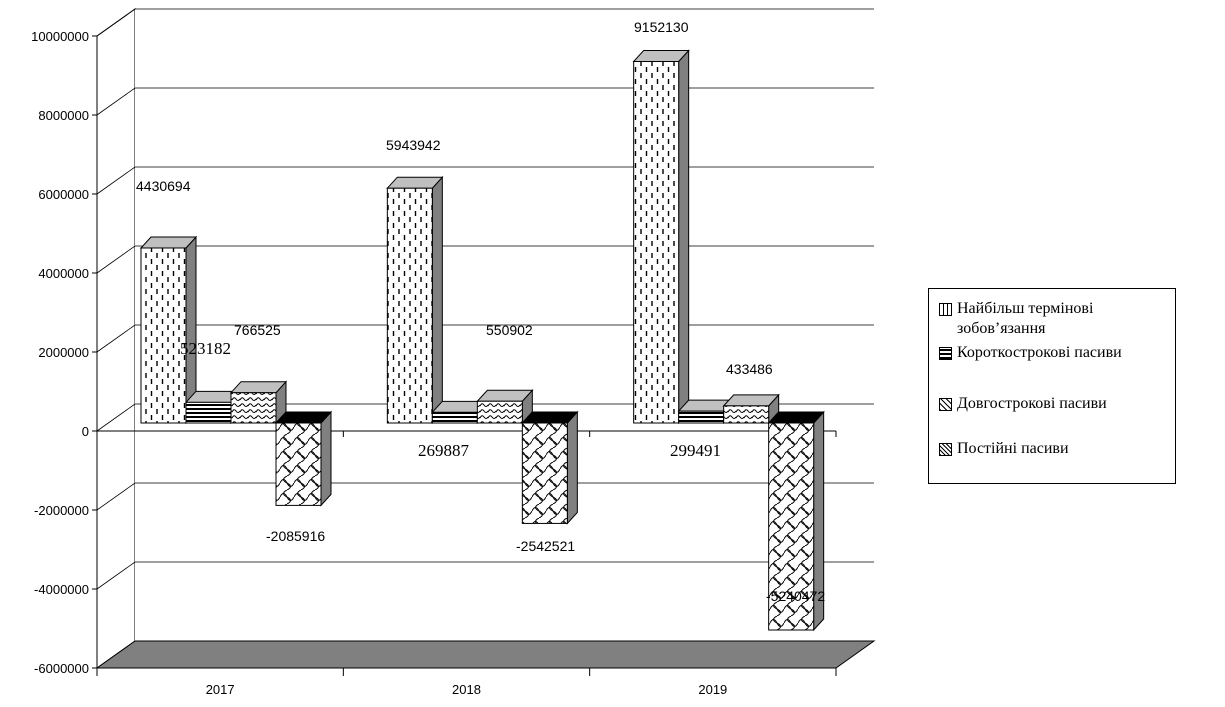 Image resolution: width=1225 pixels, height=707 pixels. What do you see at coordinates (295, 536) in the screenshot?
I see `data-label: -2085916` at bounding box center [295, 536].